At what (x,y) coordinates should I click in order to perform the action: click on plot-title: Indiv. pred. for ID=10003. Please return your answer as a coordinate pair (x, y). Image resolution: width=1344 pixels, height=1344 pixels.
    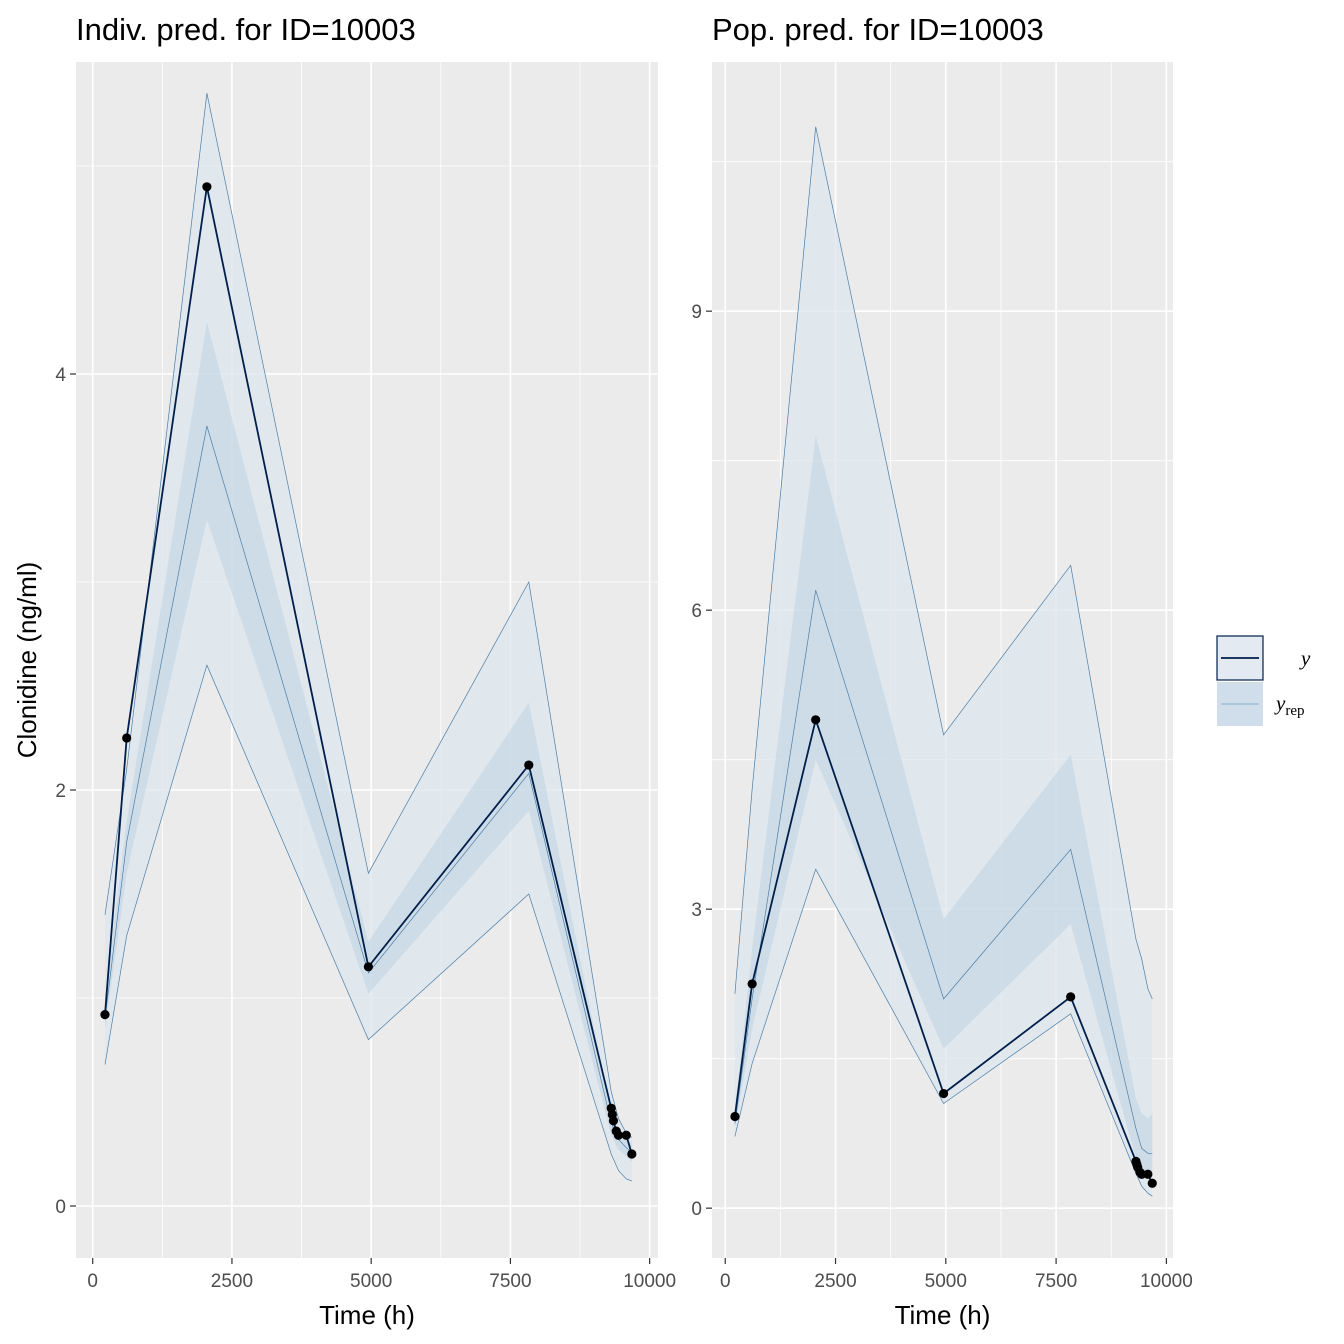
    Looking at the image, I should click on (246, 29).